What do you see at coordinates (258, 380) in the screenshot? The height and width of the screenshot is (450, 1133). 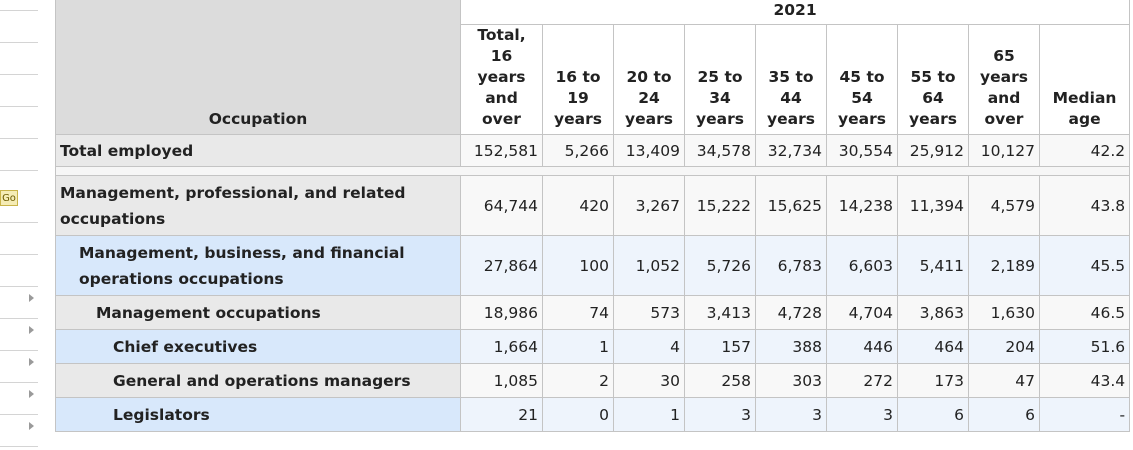 I see `row-label: General and operations managers` at bounding box center [258, 380].